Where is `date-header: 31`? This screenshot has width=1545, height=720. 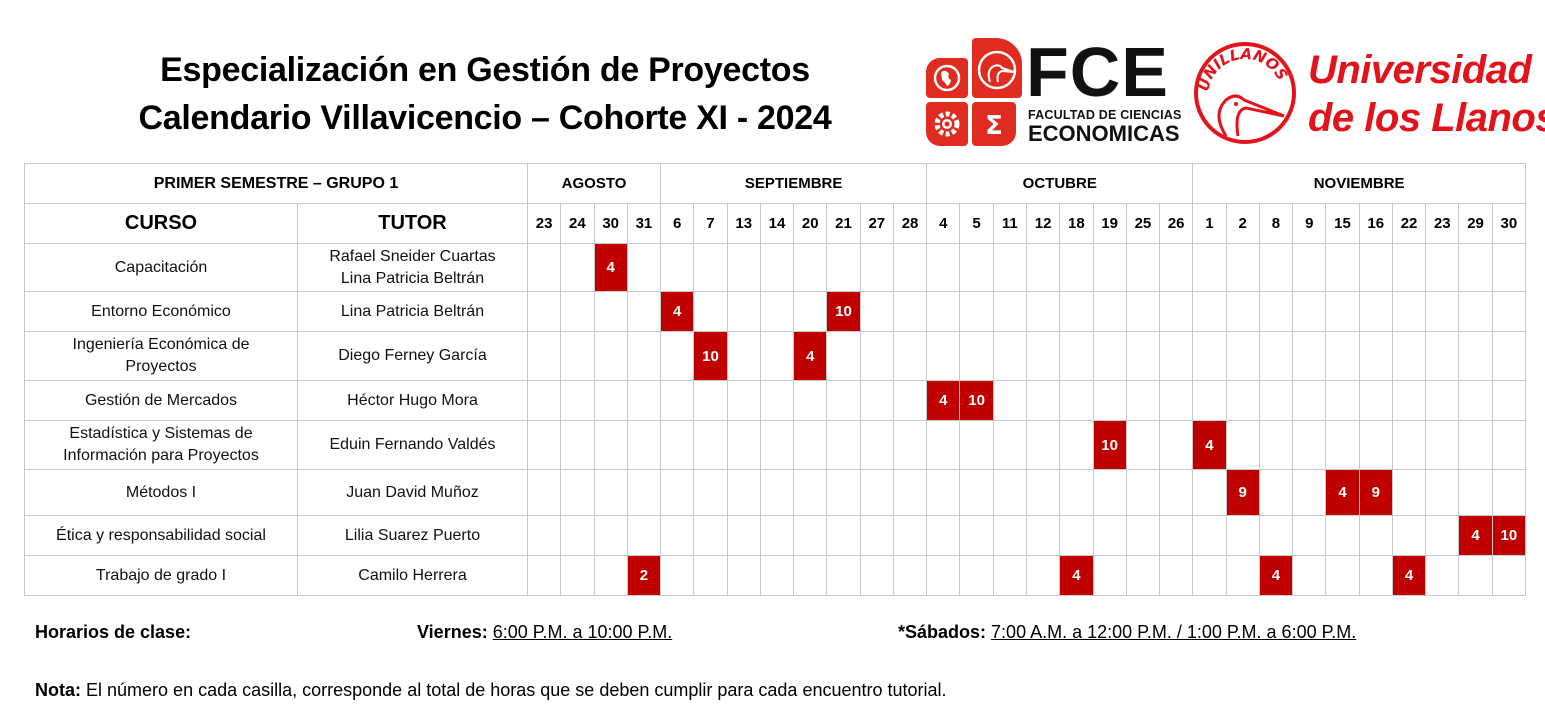
date-header: 31 is located at coordinates (644, 223).